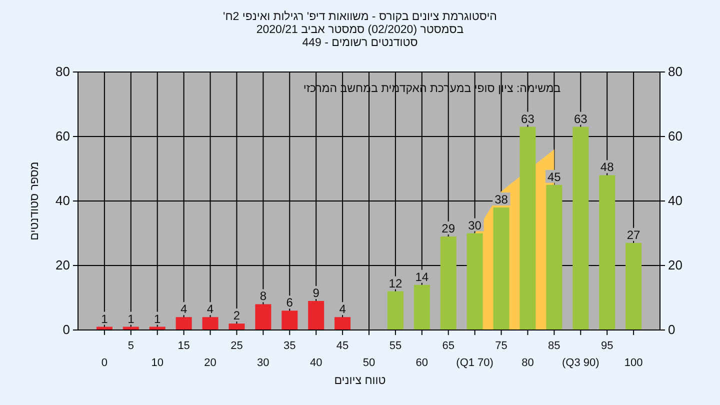 This screenshot has height=405, width=720. Describe the element at coordinates (66, 329) in the screenshot. I see `y-tick-label: 0` at that location.